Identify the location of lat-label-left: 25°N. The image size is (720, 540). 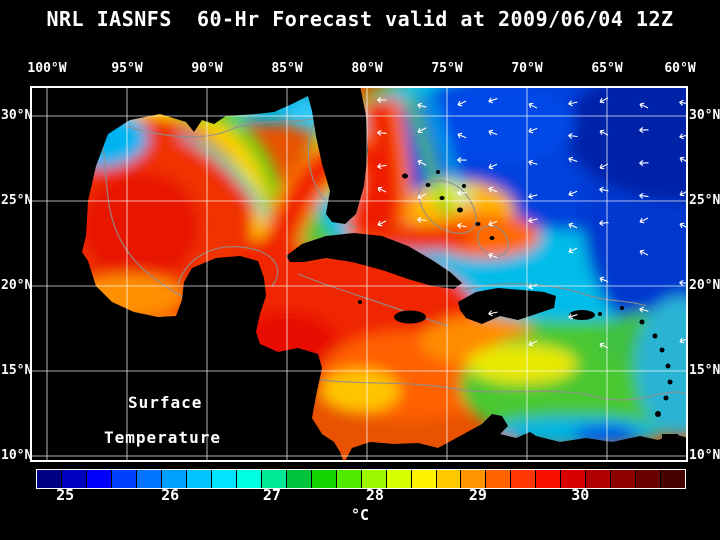
(17, 200).